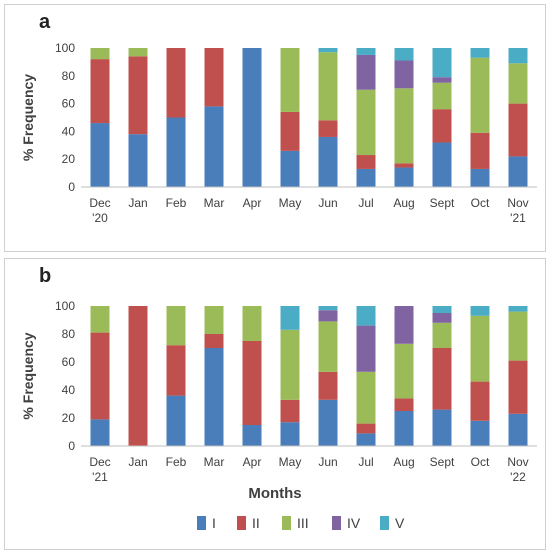 The image size is (550, 554). I want to click on legend-item: IV, so click(346, 523).